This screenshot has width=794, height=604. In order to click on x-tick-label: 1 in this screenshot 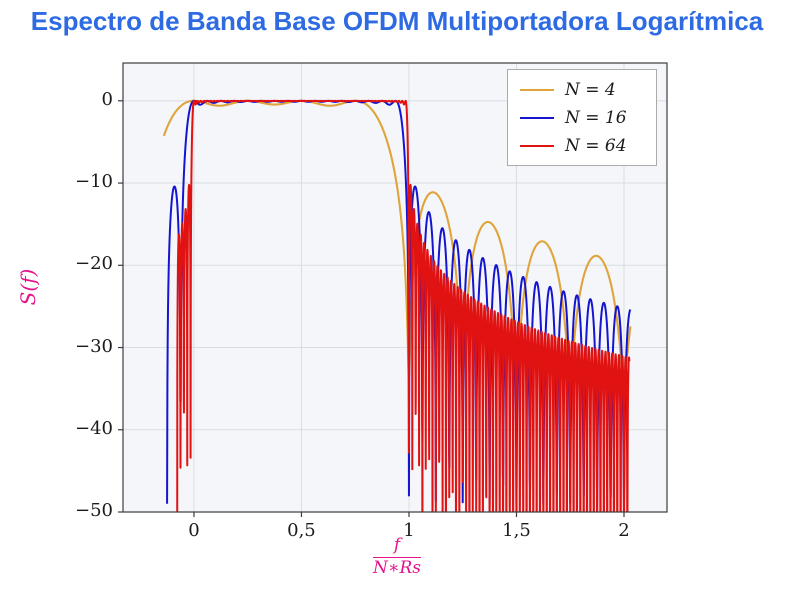, I will do `click(409, 530)`.